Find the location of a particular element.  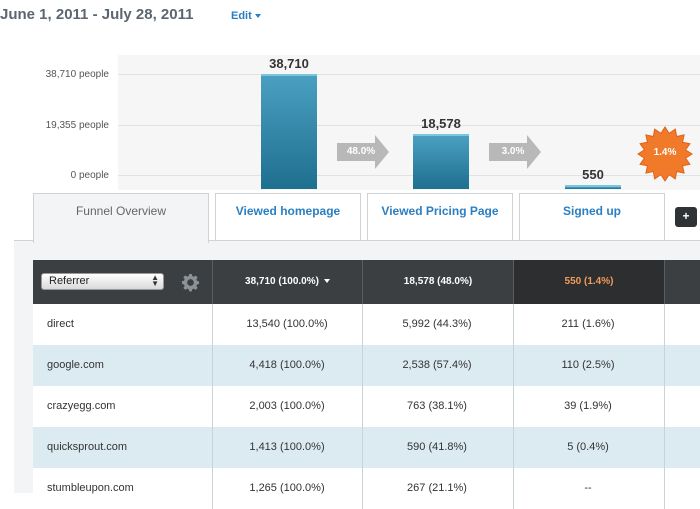

cell-homepage: 1,265 (100.0%) is located at coordinates (287, 488).